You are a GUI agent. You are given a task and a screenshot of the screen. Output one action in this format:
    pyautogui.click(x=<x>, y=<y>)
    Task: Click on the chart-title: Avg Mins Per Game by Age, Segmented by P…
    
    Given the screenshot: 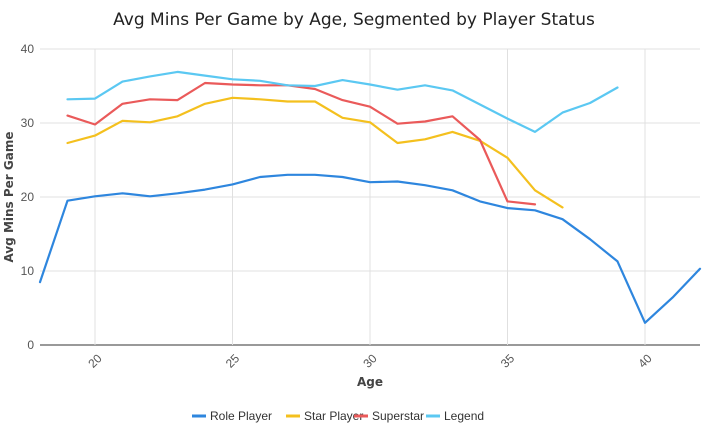 What is the action you would take?
    pyautogui.click(x=354, y=20)
    